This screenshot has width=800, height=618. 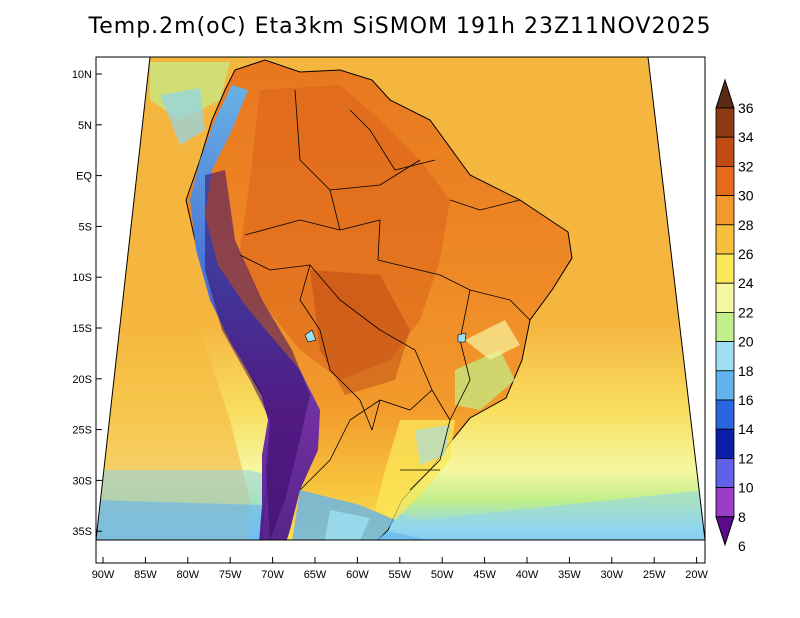 I want to click on lat-tick-label: 5N, so click(x=85, y=126).